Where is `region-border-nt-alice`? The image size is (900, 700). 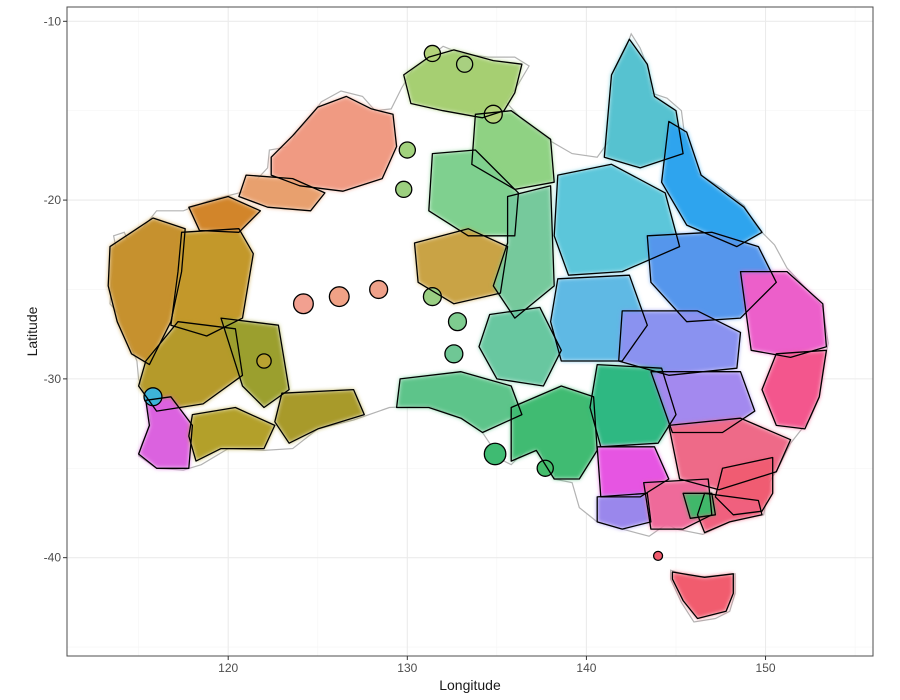 region-border-nt-alice is located at coordinates (461, 266).